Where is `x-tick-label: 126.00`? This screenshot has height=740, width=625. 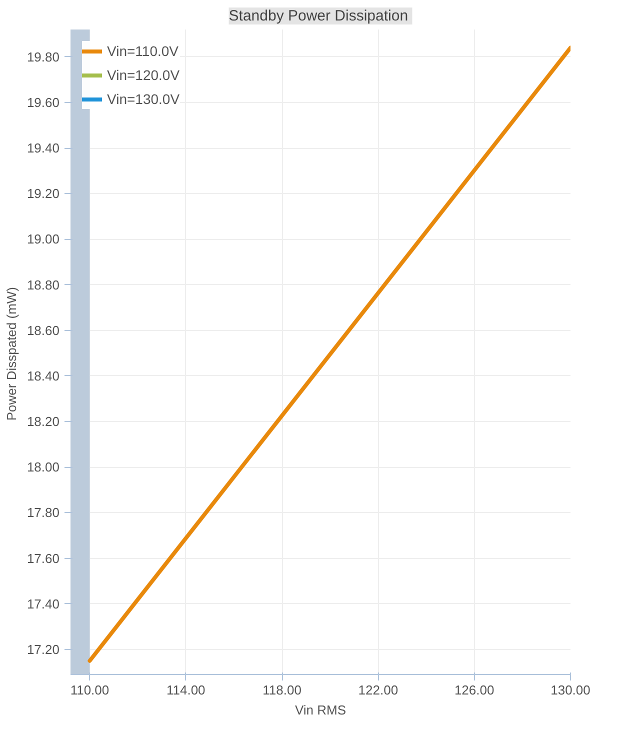
x-tick-label: 126.00 is located at coordinates (474, 690).